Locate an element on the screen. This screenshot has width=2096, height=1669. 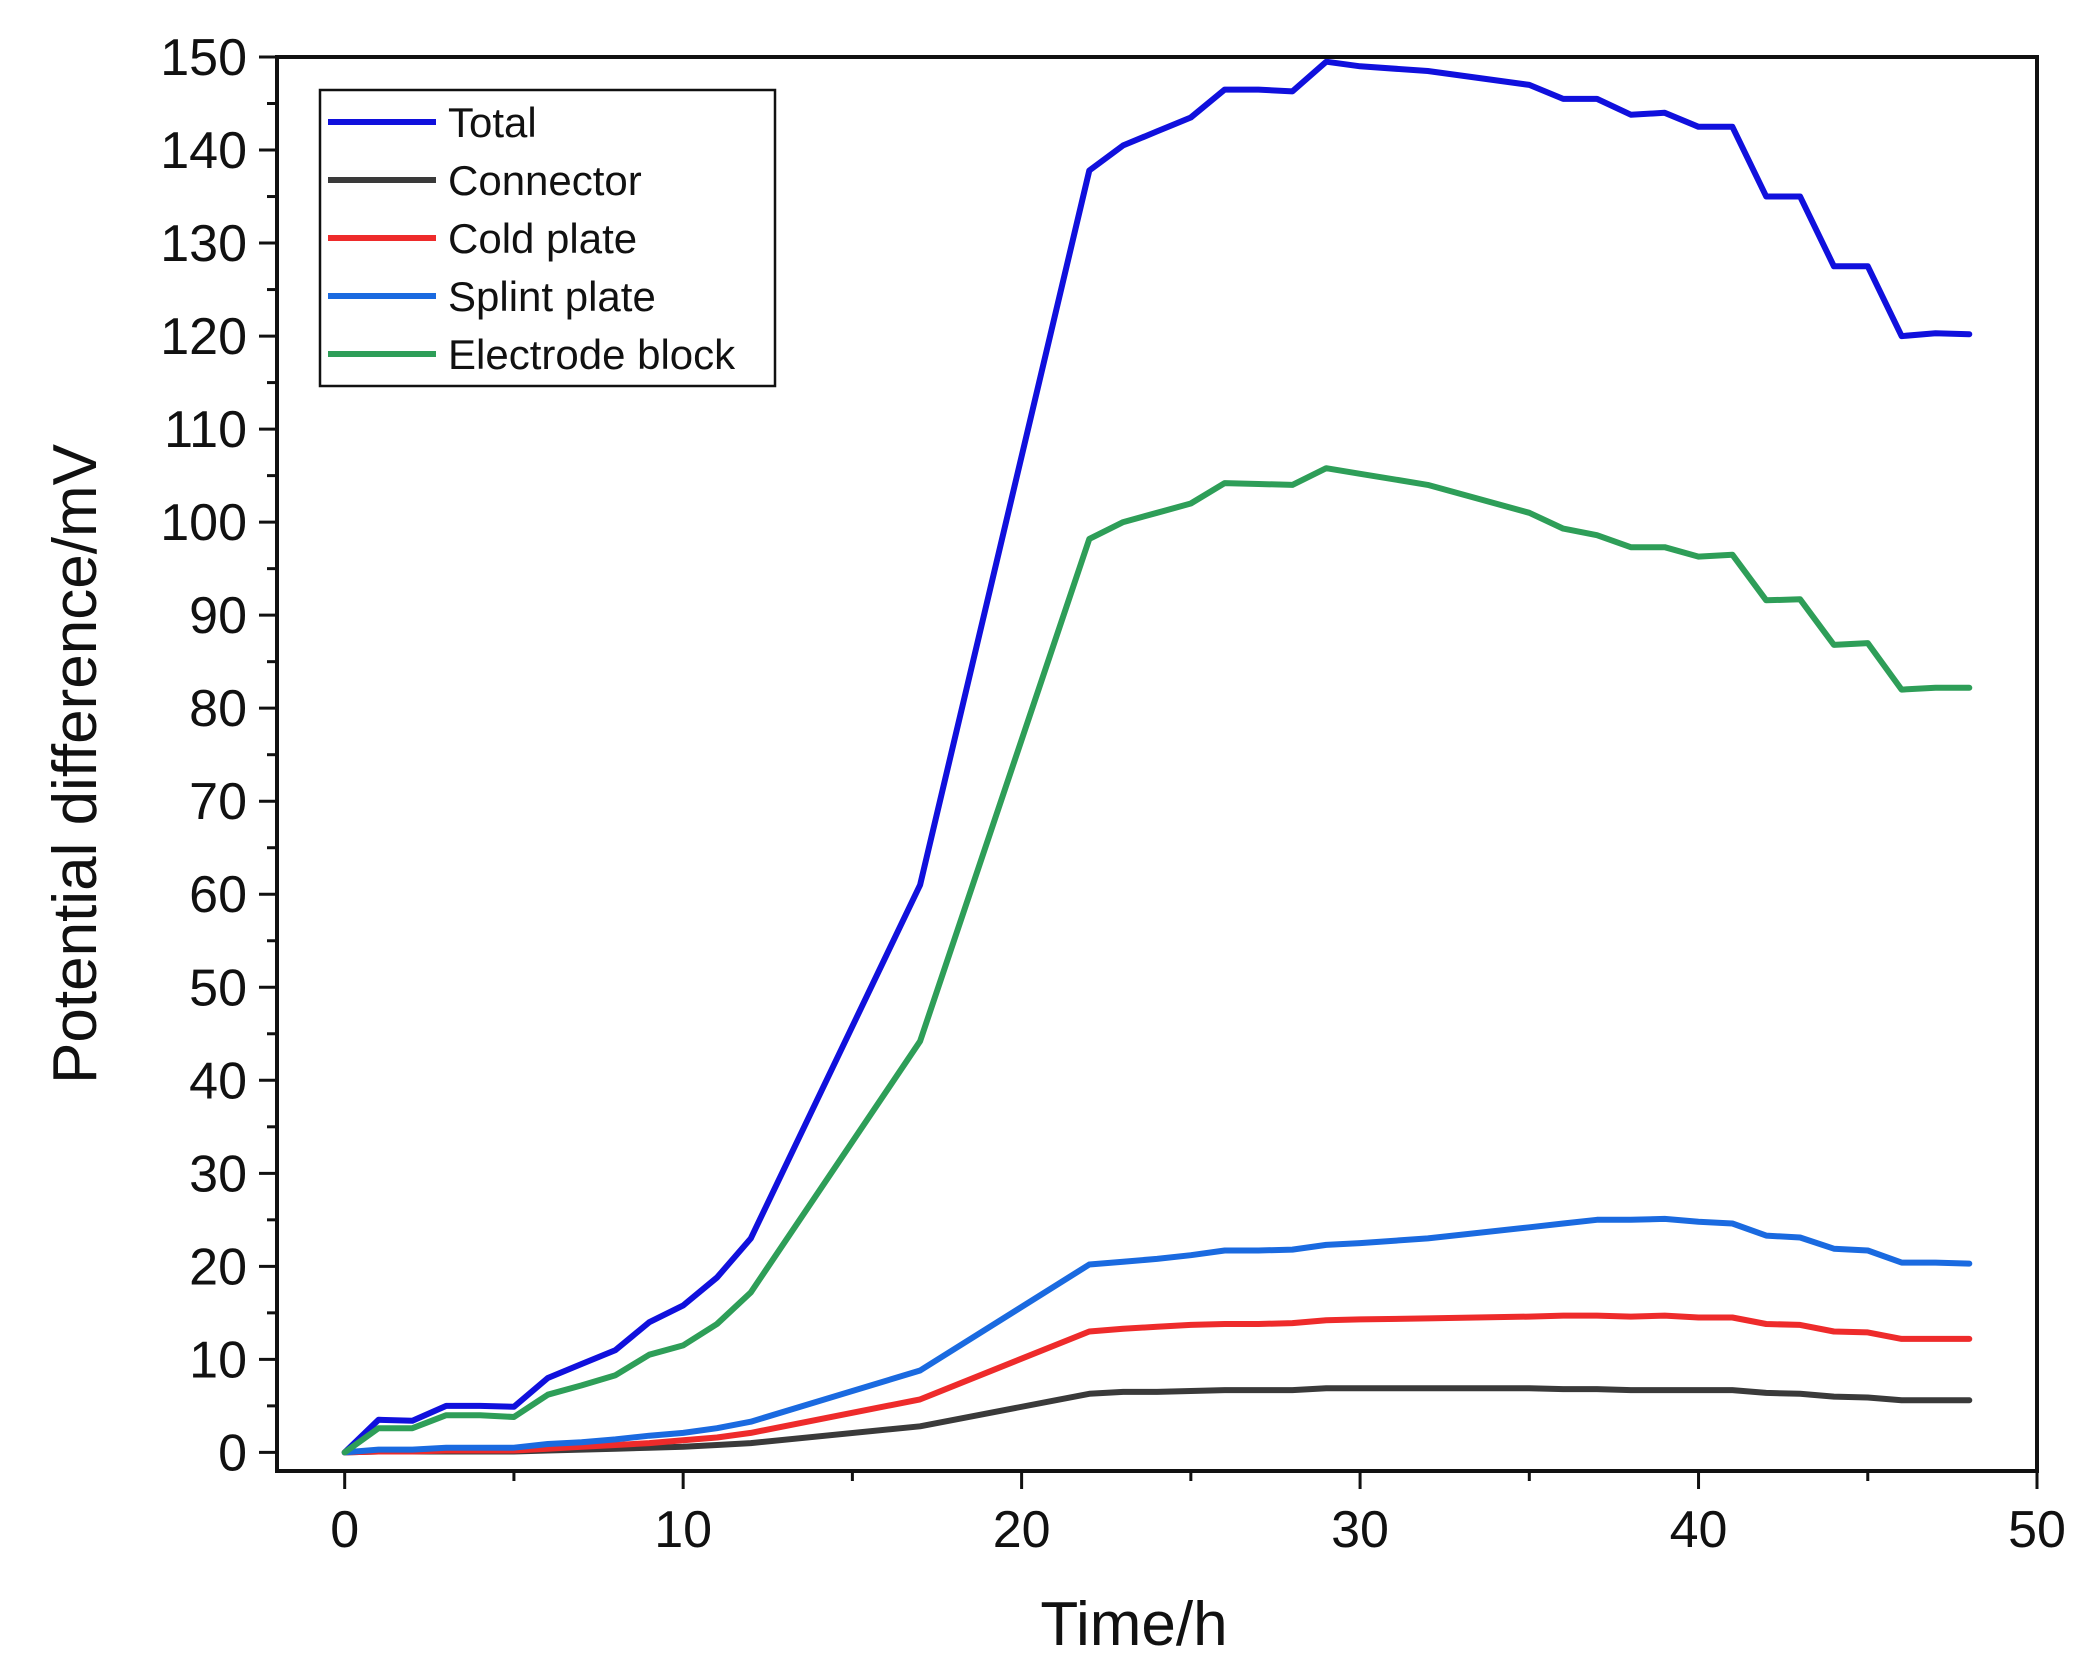
y-tick-label: 110 is located at coordinates (205, 430).